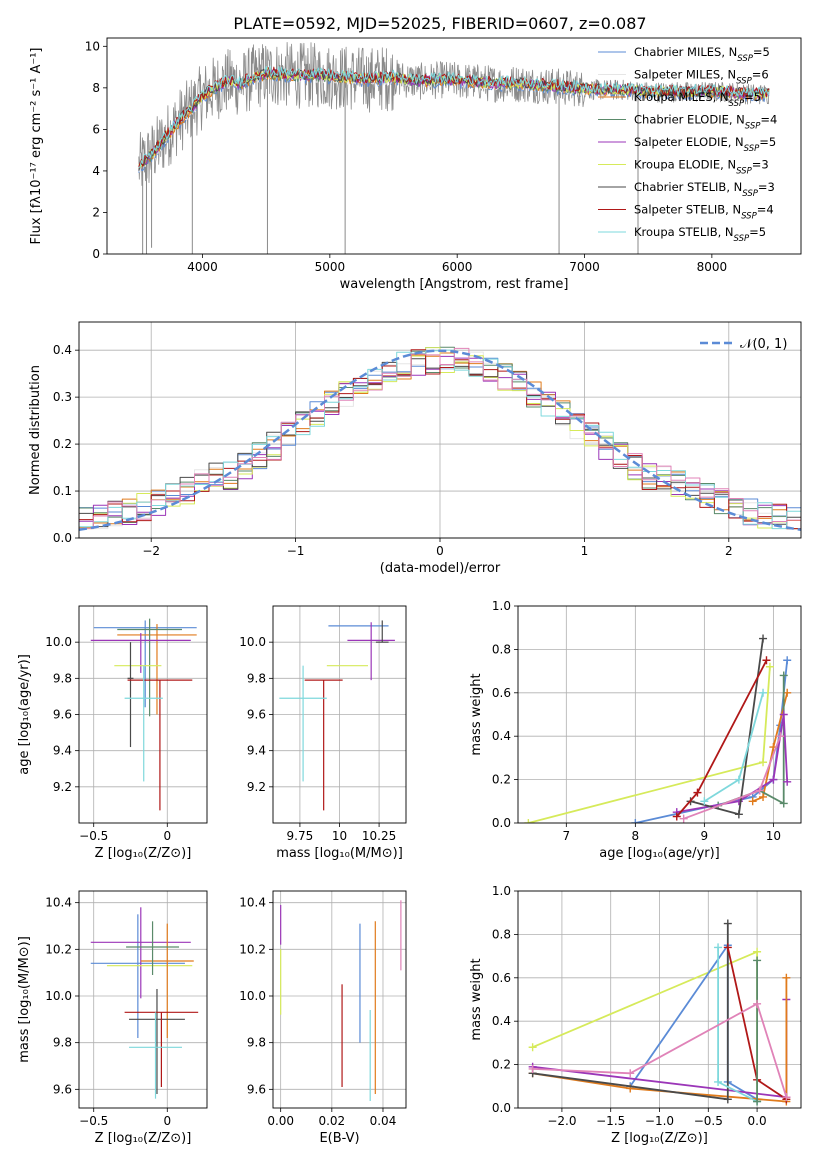 The height and width of the screenshot is (1170, 819). Describe the element at coordinates (62, 1043) in the screenshot. I see `y-tick-label: 9.8` at that location.